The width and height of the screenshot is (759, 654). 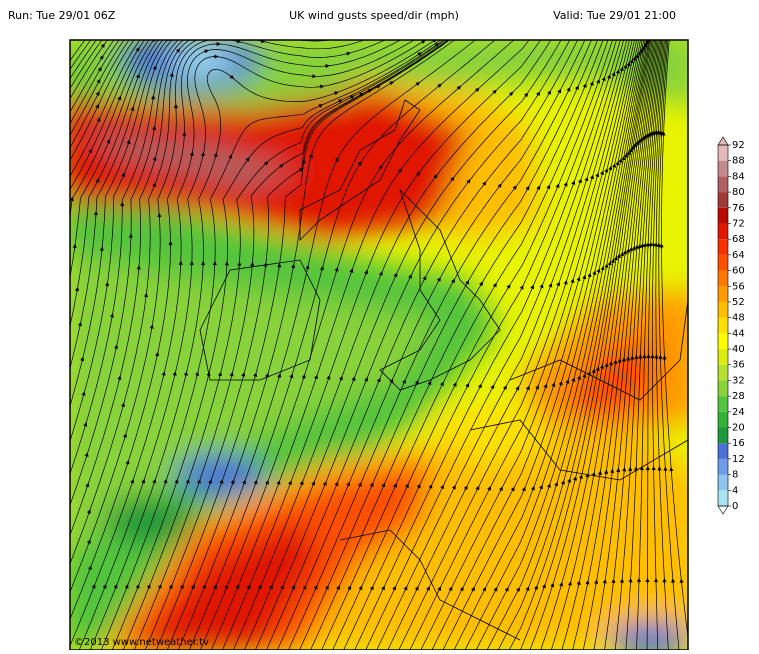 I want to click on legend-tick-label: 32, so click(x=738, y=380).